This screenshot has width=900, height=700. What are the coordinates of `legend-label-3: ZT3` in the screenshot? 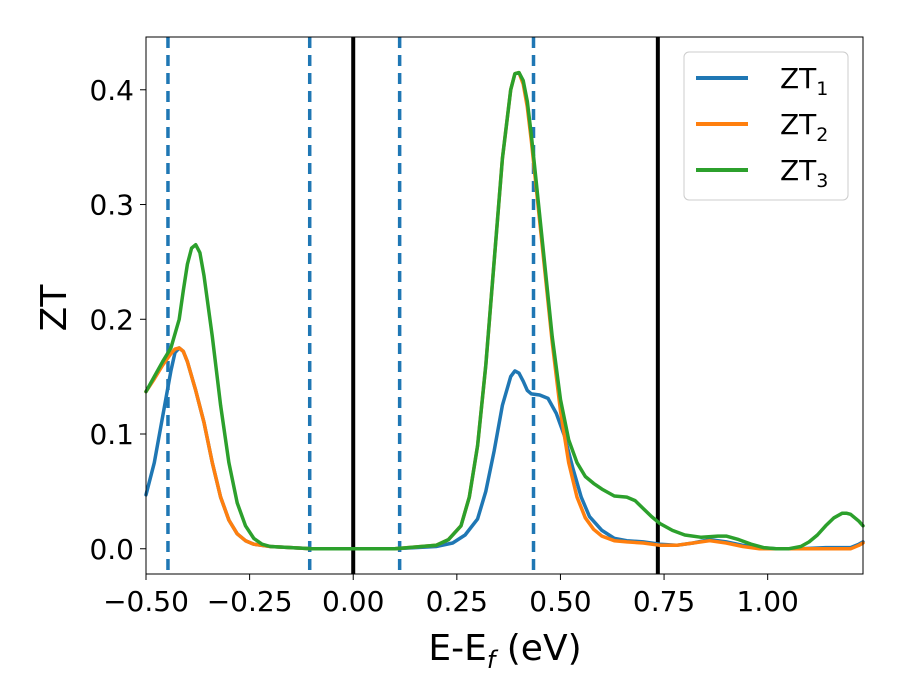 It's located at (804, 173).